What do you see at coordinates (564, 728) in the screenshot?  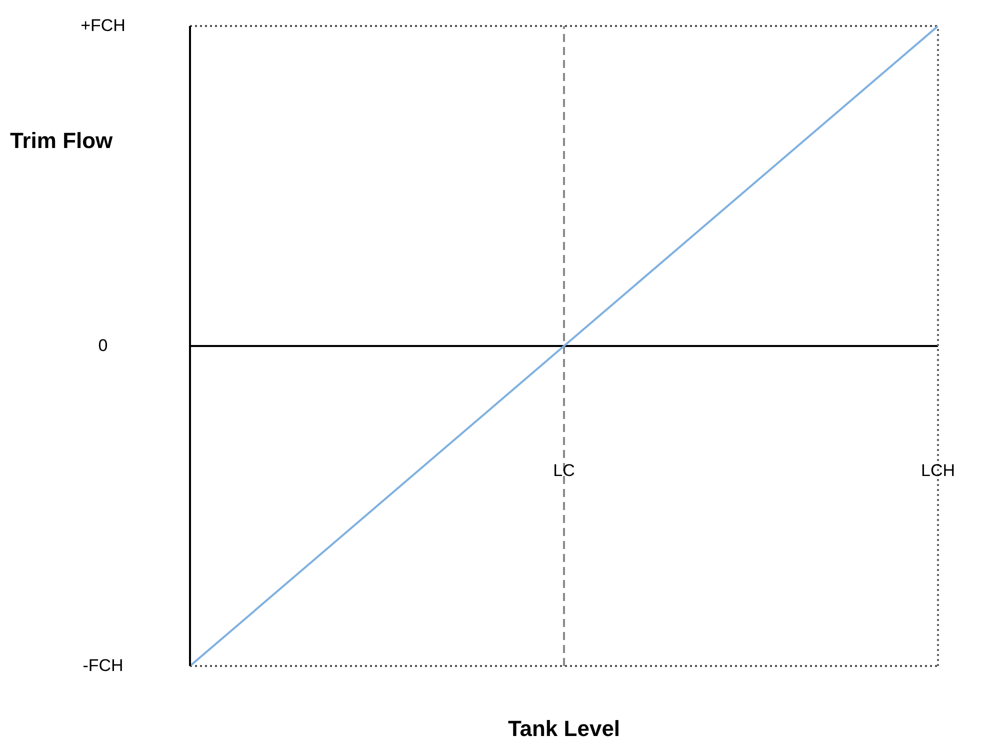 I see `x-axis-title: Tank Level` at bounding box center [564, 728].